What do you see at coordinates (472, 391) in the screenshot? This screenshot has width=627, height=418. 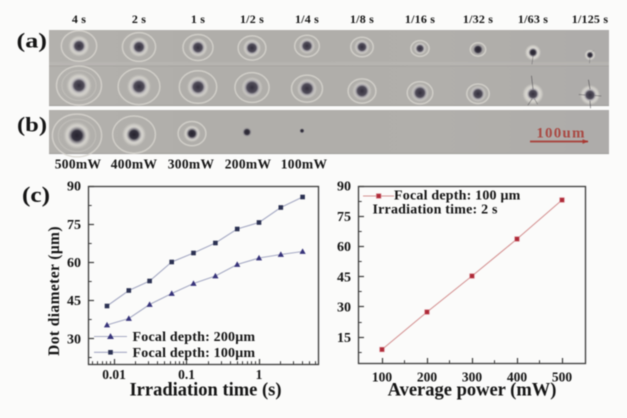 I see `svg-text: Average power (mW)` at bounding box center [472, 391].